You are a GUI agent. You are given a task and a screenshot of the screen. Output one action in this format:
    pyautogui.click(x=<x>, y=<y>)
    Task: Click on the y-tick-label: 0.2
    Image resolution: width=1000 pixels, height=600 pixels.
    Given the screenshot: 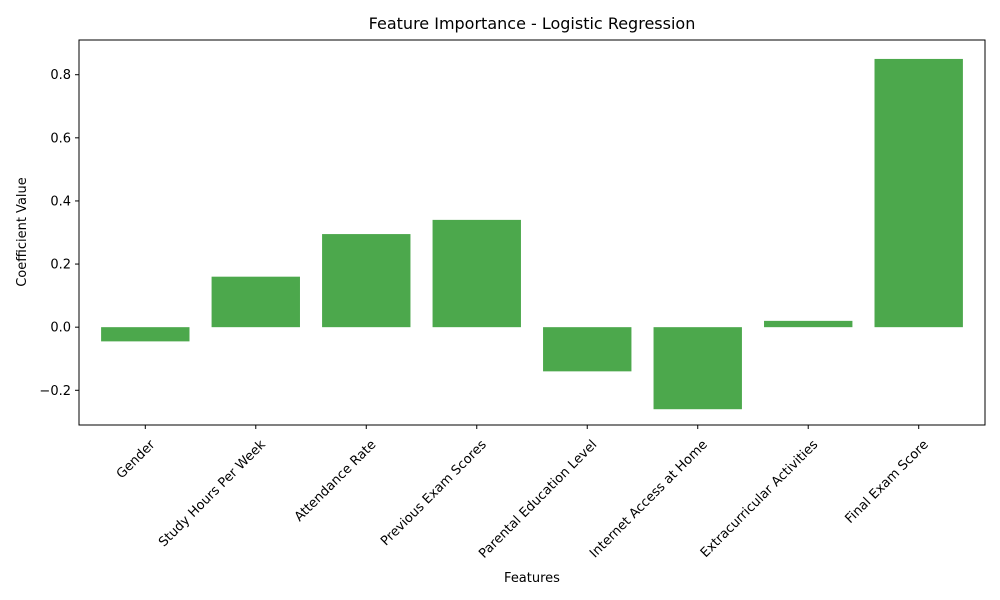 What is the action you would take?
    pyautogui.click(x=60, y=265)
    